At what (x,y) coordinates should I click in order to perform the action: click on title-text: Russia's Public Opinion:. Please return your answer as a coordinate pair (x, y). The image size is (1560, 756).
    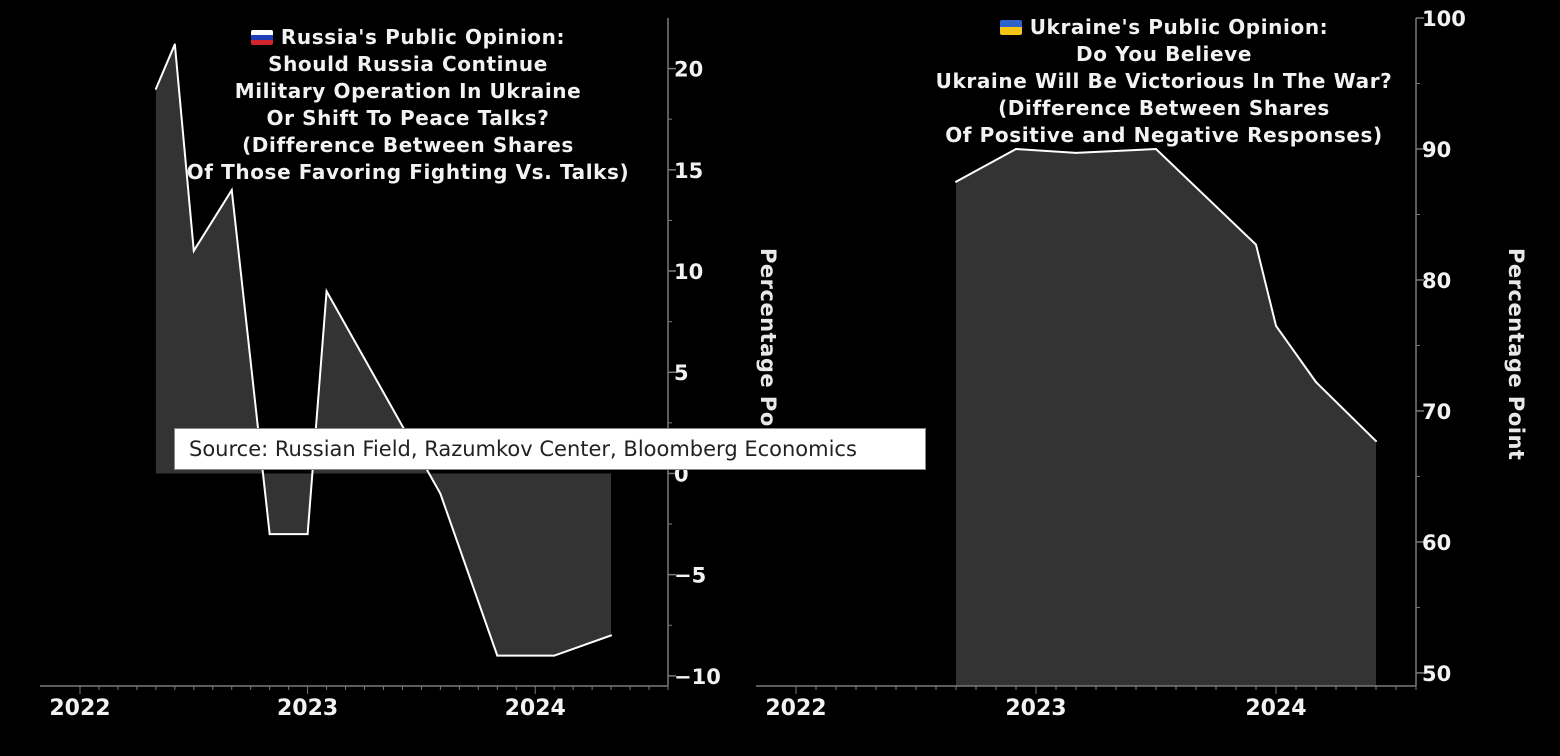
    Looking at the image, I should click on (423, 37).